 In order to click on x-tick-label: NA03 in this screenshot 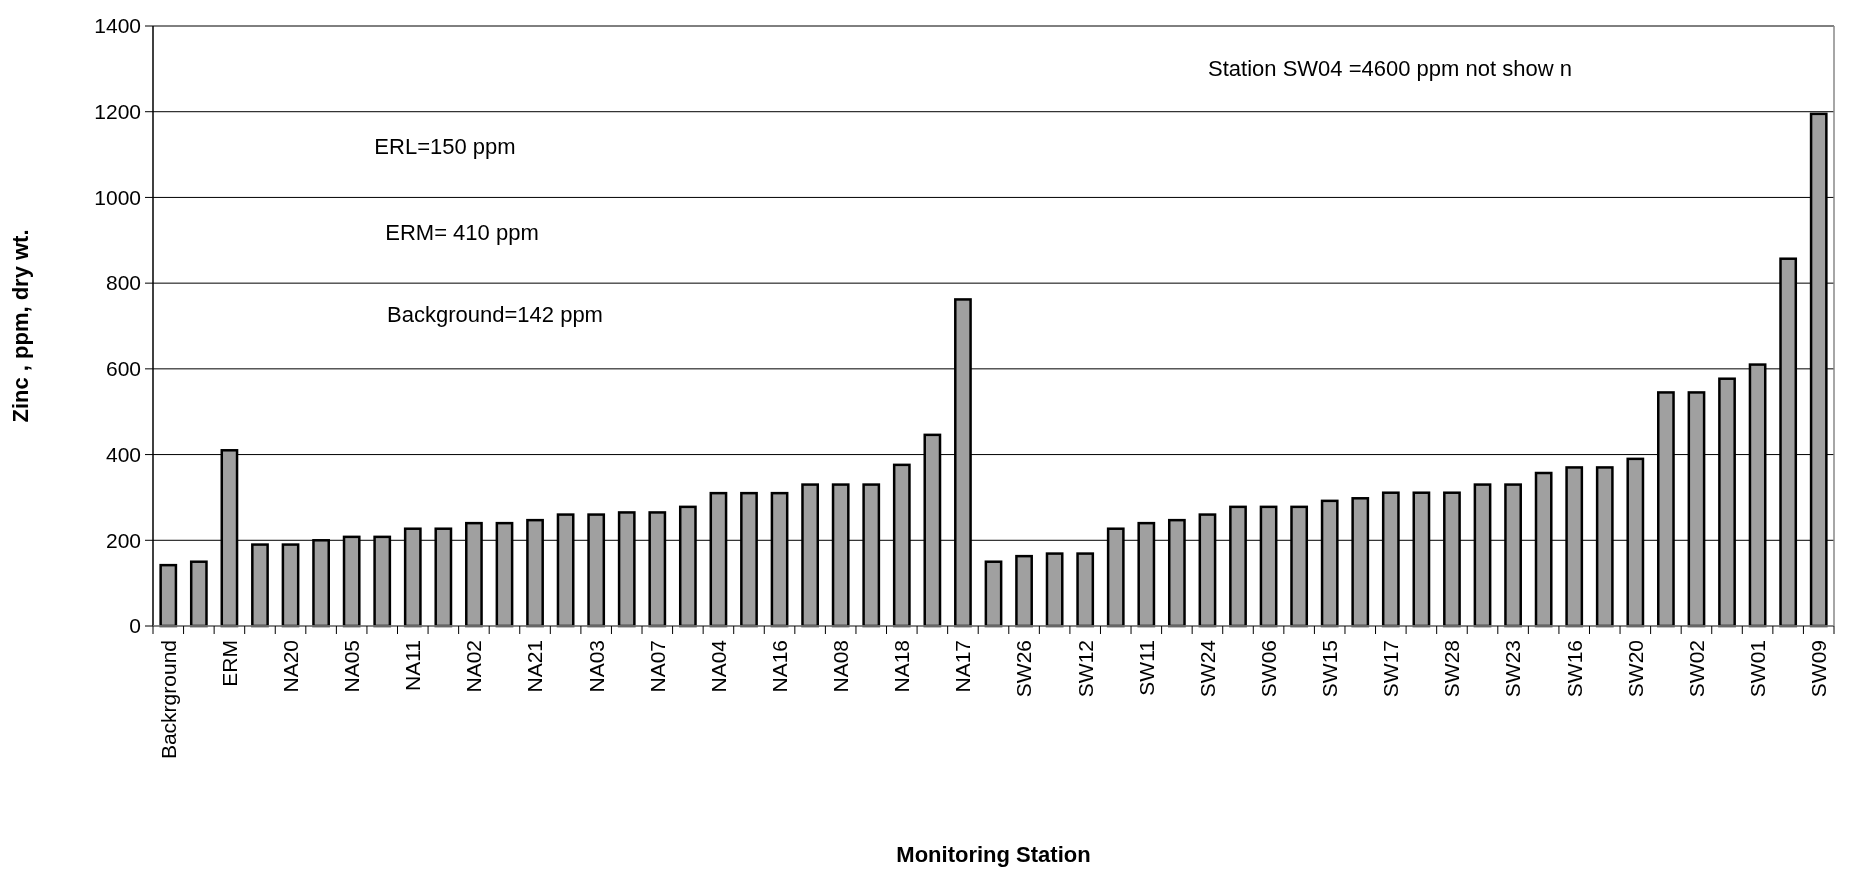, I will do `click(596, 666)`.